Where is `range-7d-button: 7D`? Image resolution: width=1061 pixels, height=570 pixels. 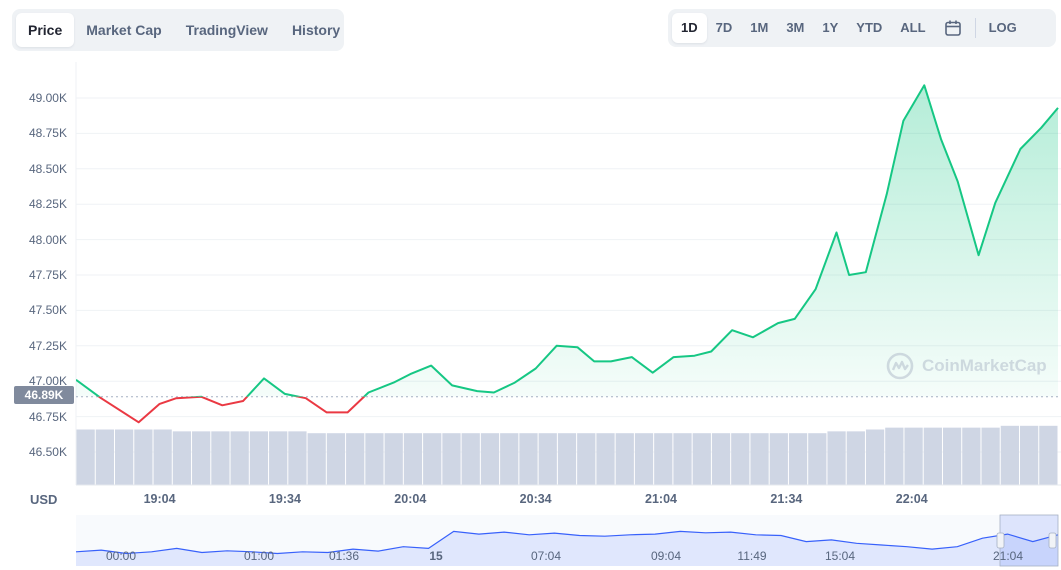 range-7d-button: 7D is located at coordinates (724, 27).